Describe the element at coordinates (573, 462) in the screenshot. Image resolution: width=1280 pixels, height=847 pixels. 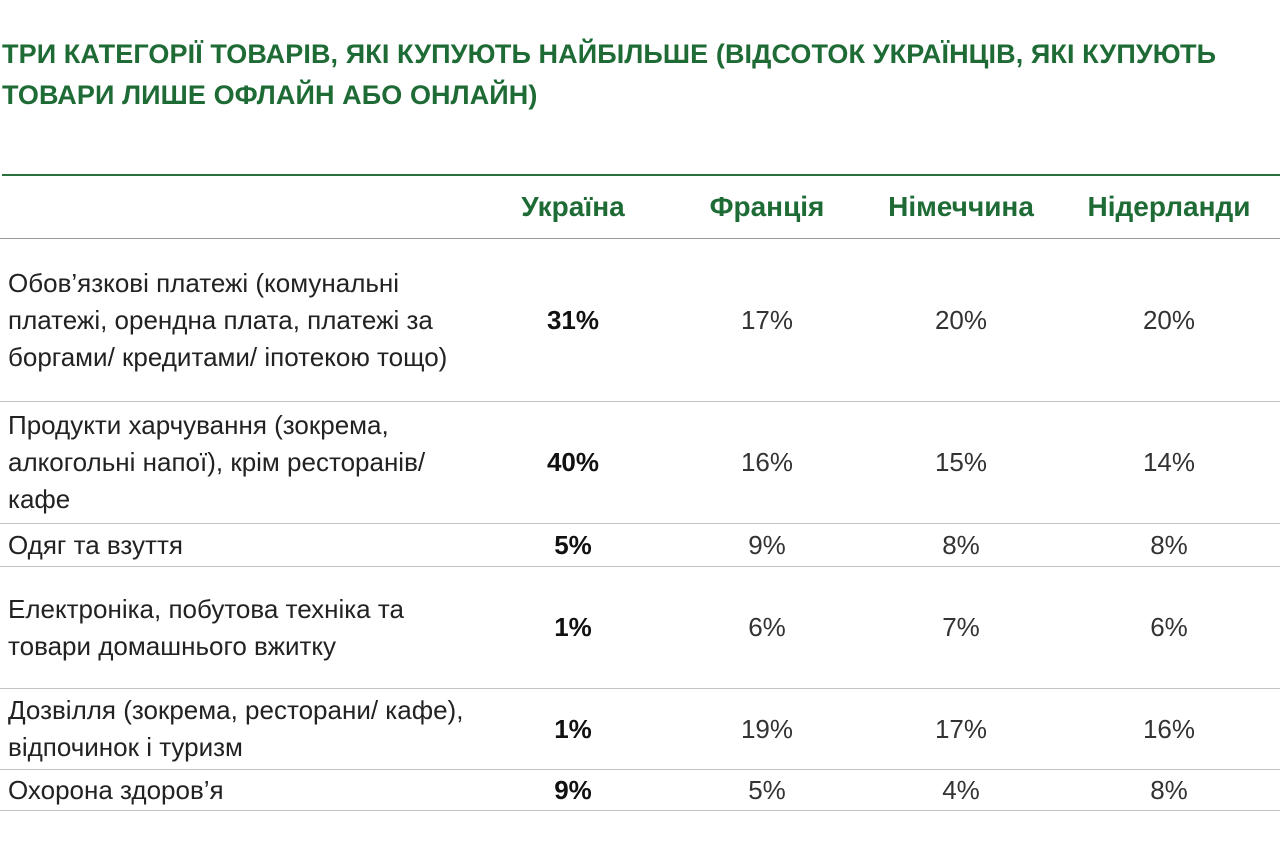
I see `value-ukraine: 40%` at that location.